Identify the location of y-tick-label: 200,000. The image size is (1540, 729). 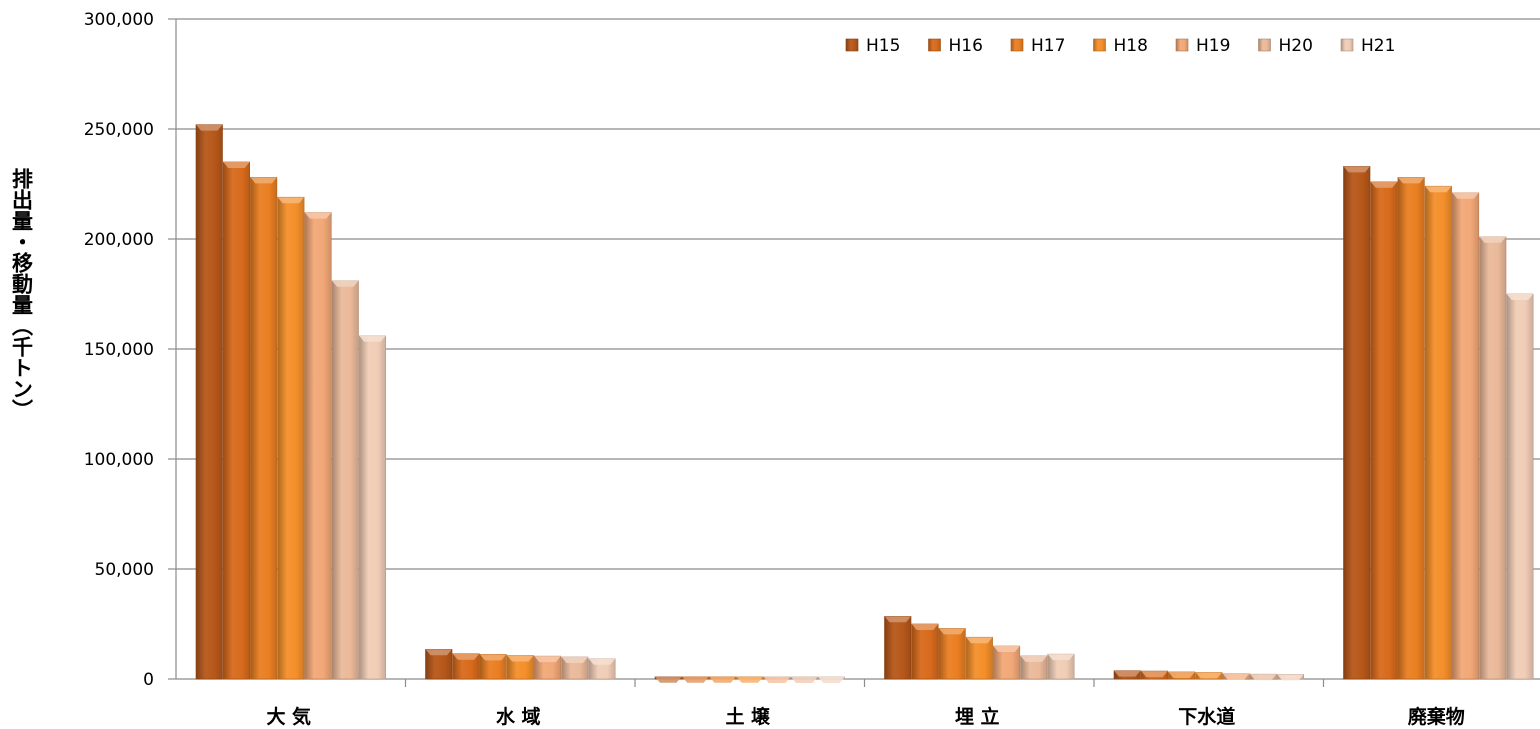
(119, 240).